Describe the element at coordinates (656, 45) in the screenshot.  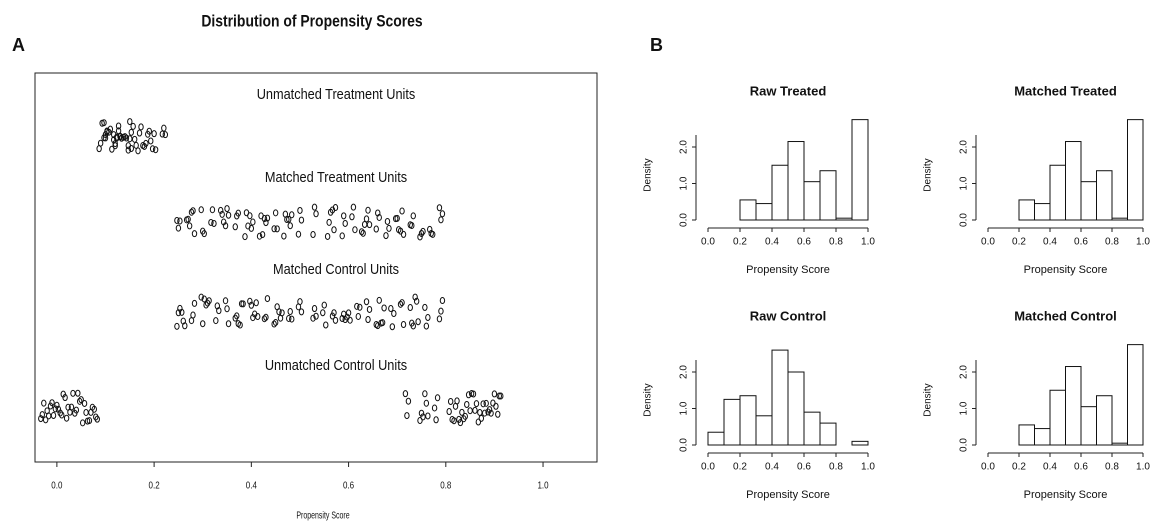
I see `panel-label: B` at that location.